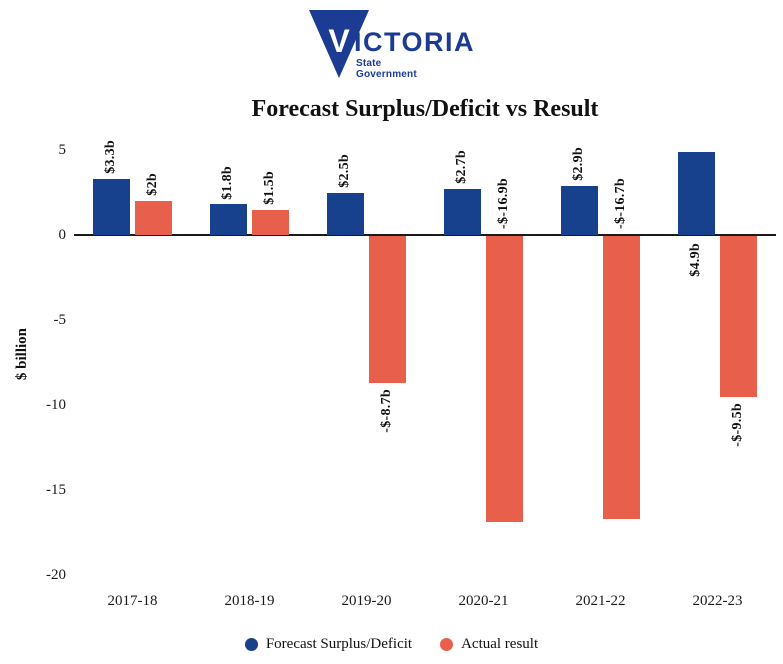 This screenshot has width=783, height=664. What do you see at coordinates (132, 601) in the screenshot?
I see `x-axis-category-label: 2017-18` at bounding box center [132, 601].